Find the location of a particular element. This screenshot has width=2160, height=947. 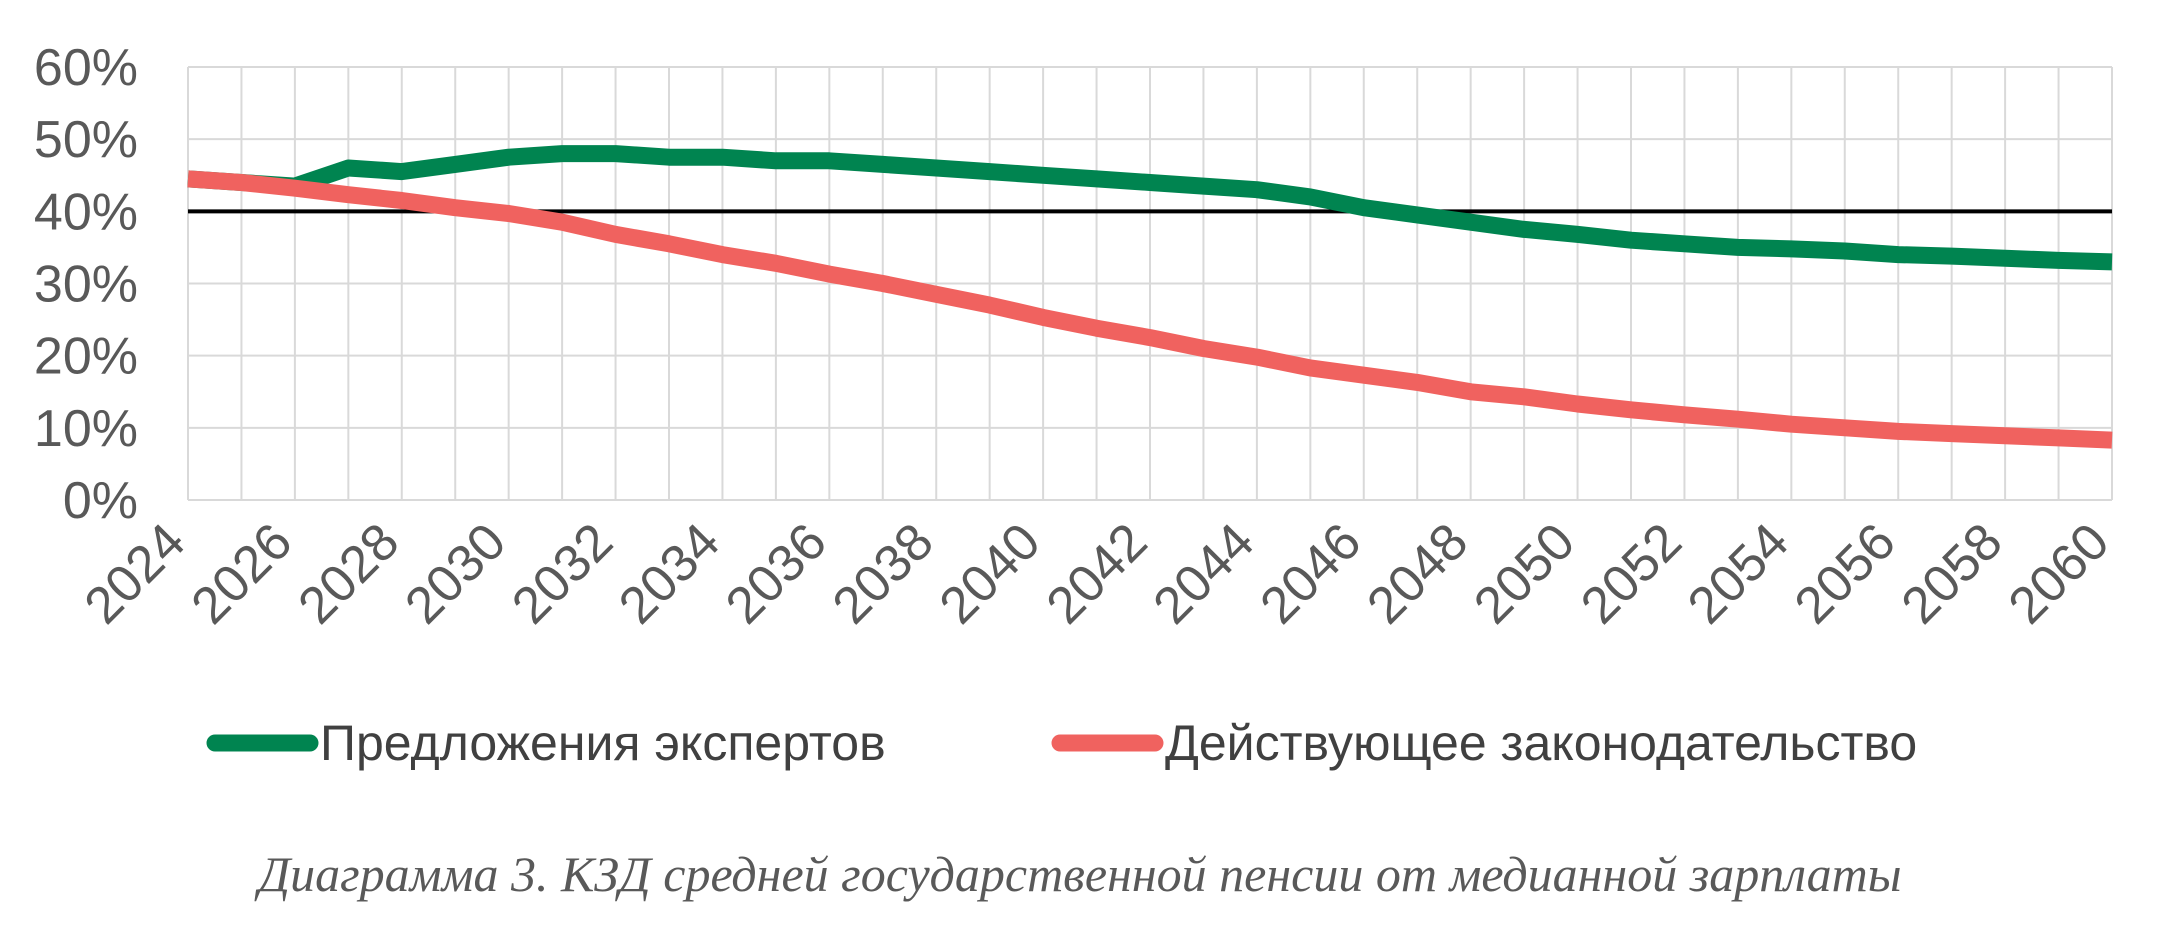

x-tick-label: 2030 is located at coordinates (455, 573).